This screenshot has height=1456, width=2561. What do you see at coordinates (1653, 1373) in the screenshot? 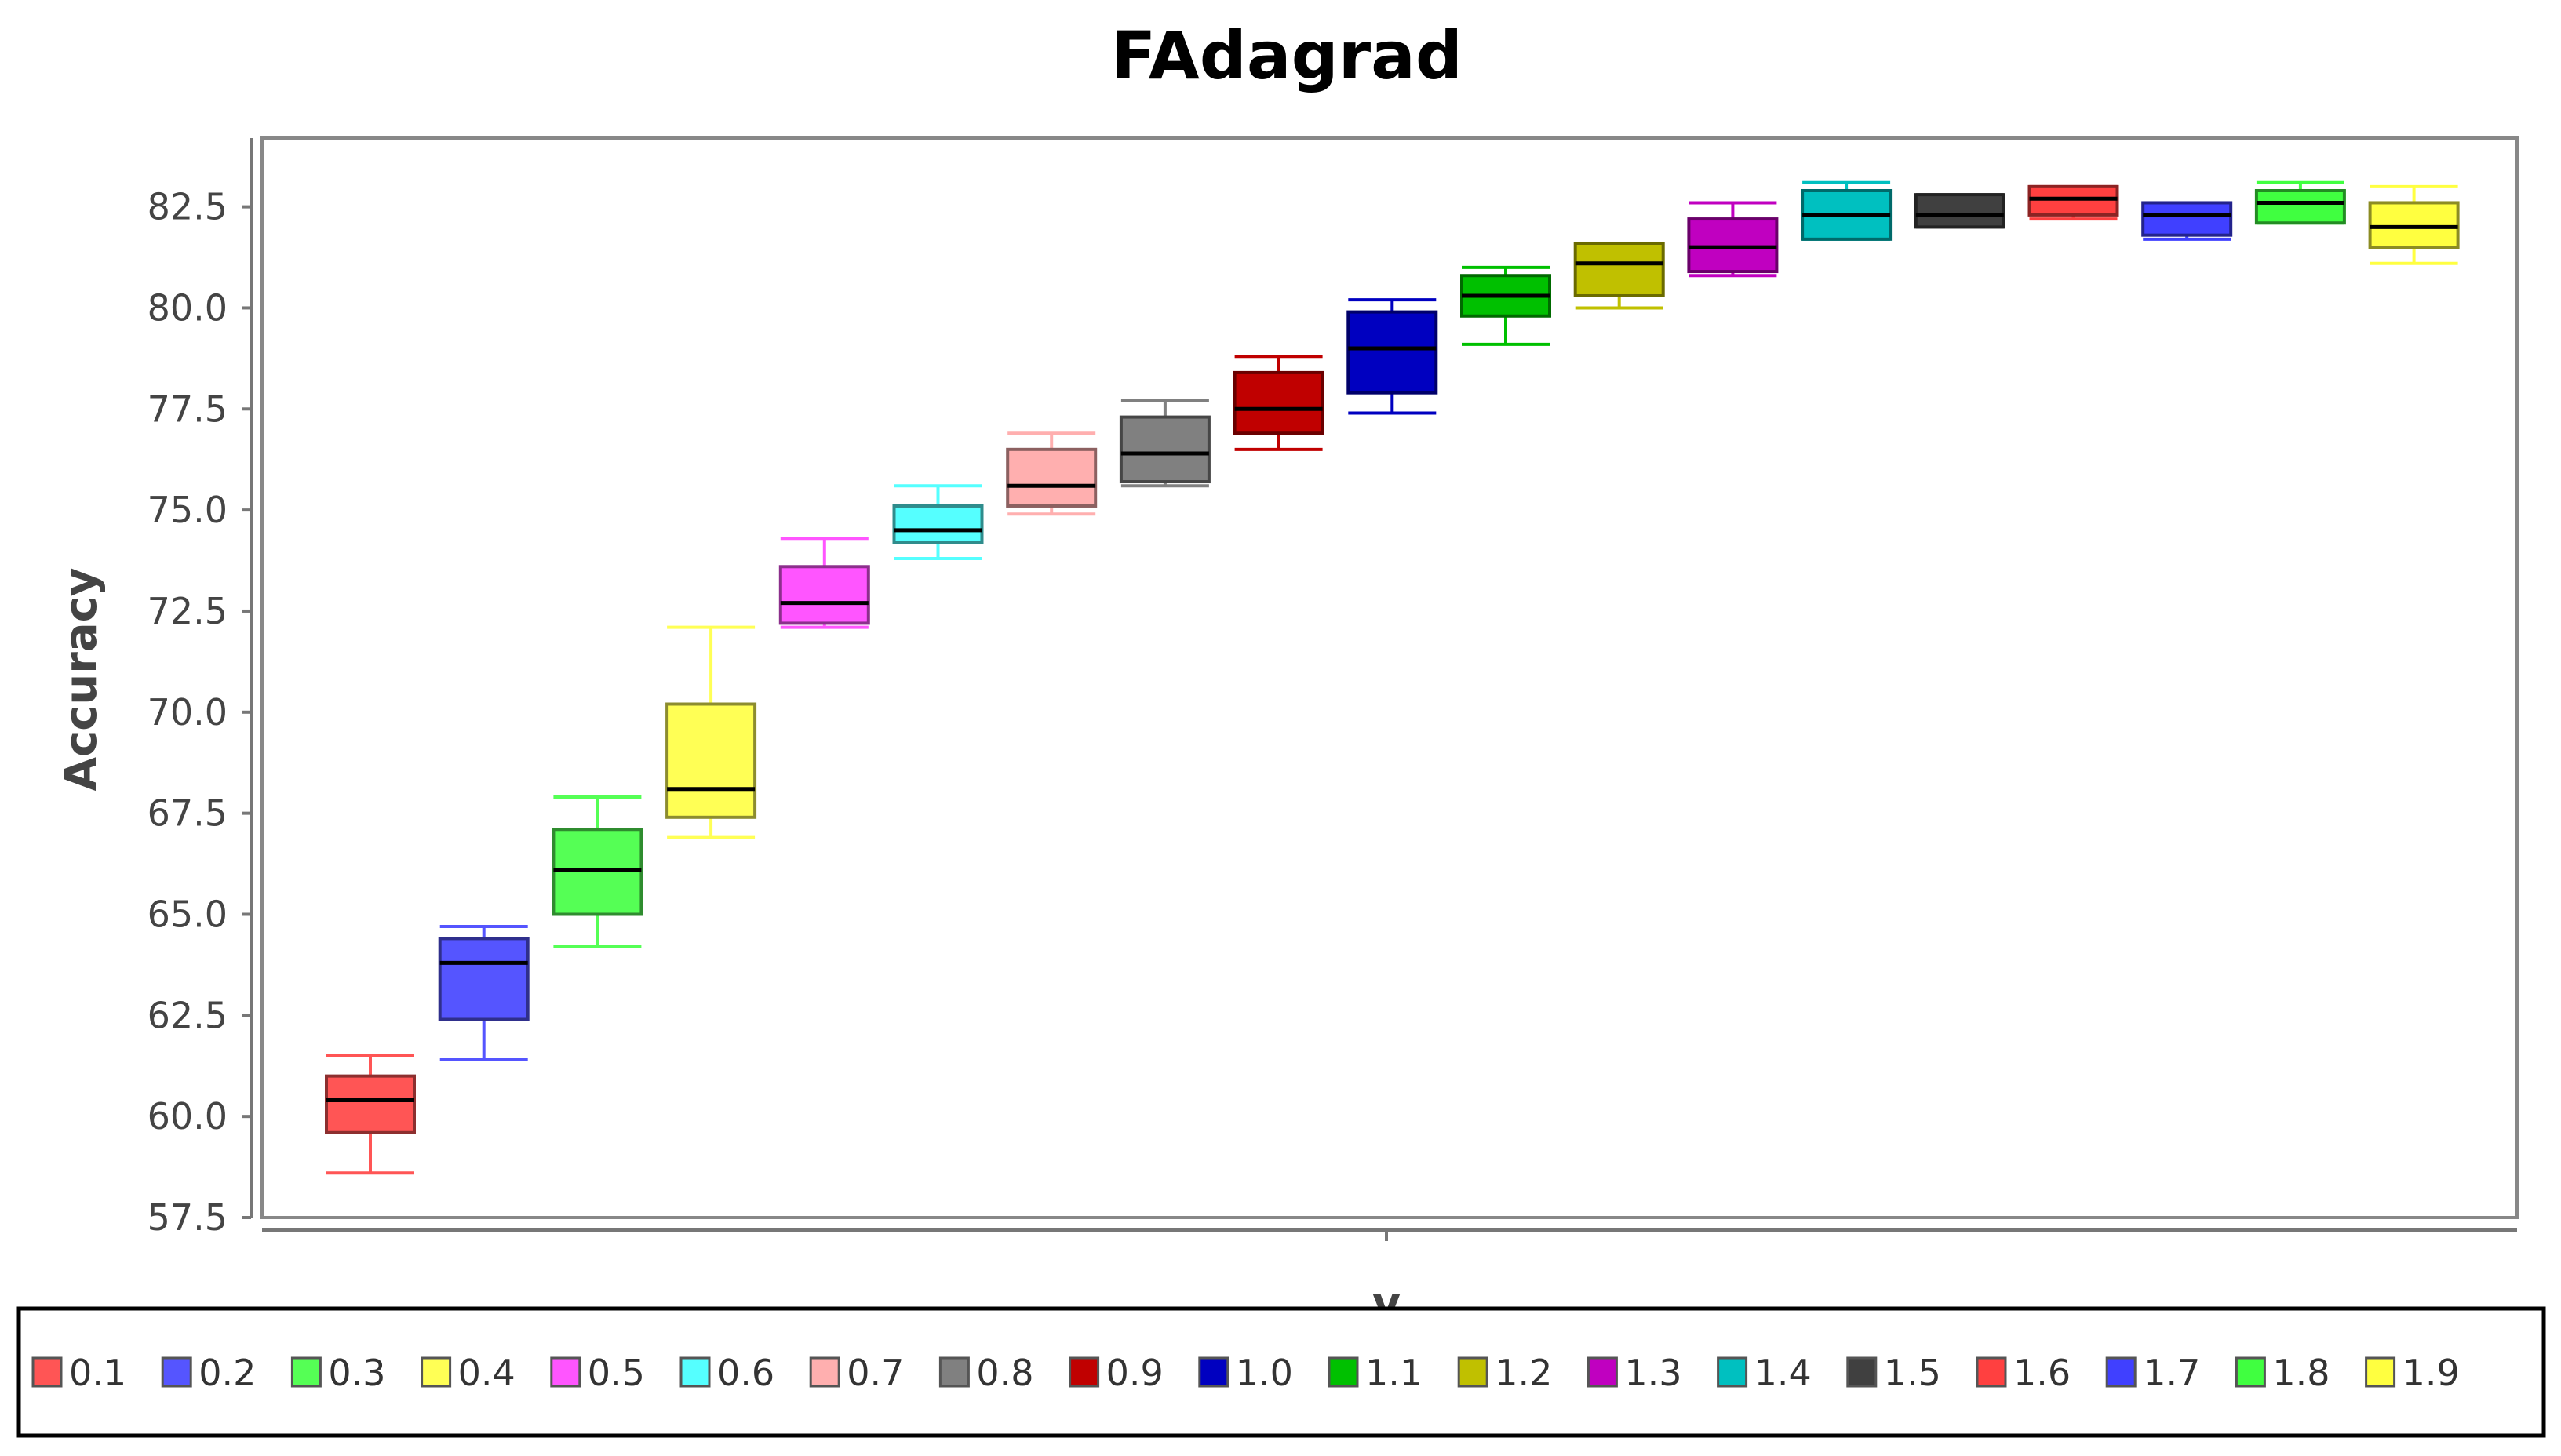
I see `legend-label: 1.3` at bounding box center [1653, 1373].